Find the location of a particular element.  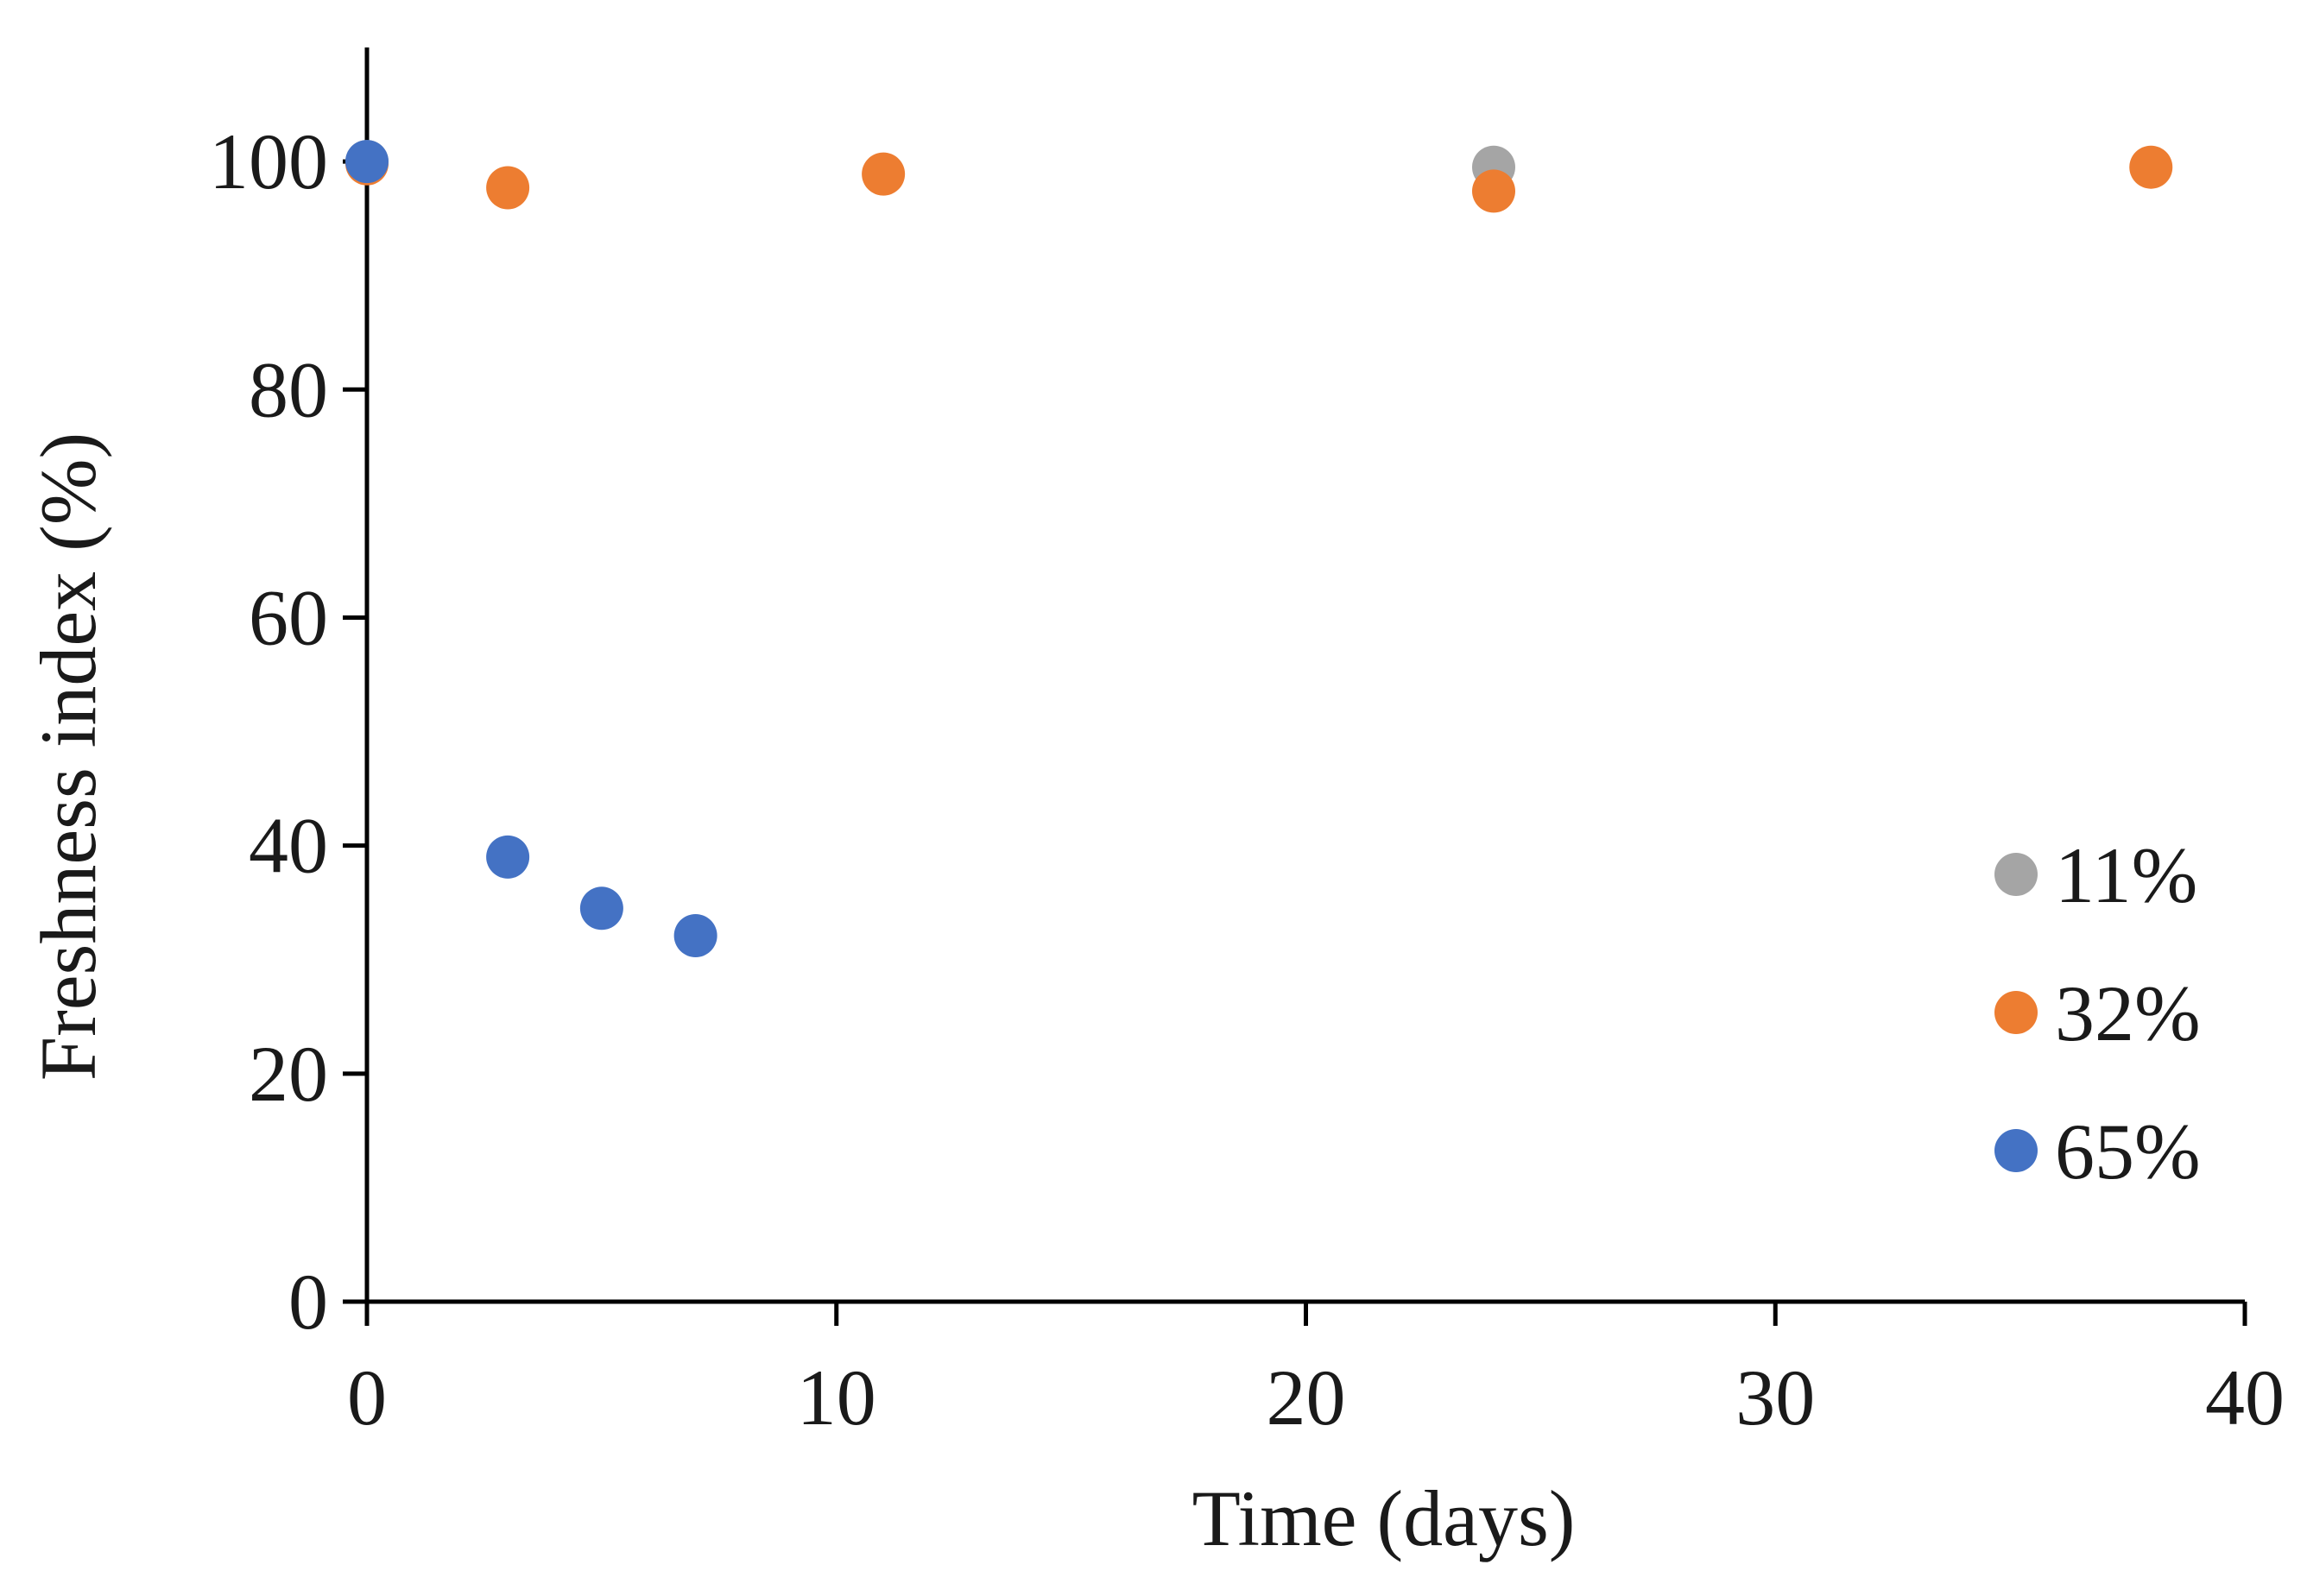

y-tick-label: 20 is located at coordinates (288, 1074).